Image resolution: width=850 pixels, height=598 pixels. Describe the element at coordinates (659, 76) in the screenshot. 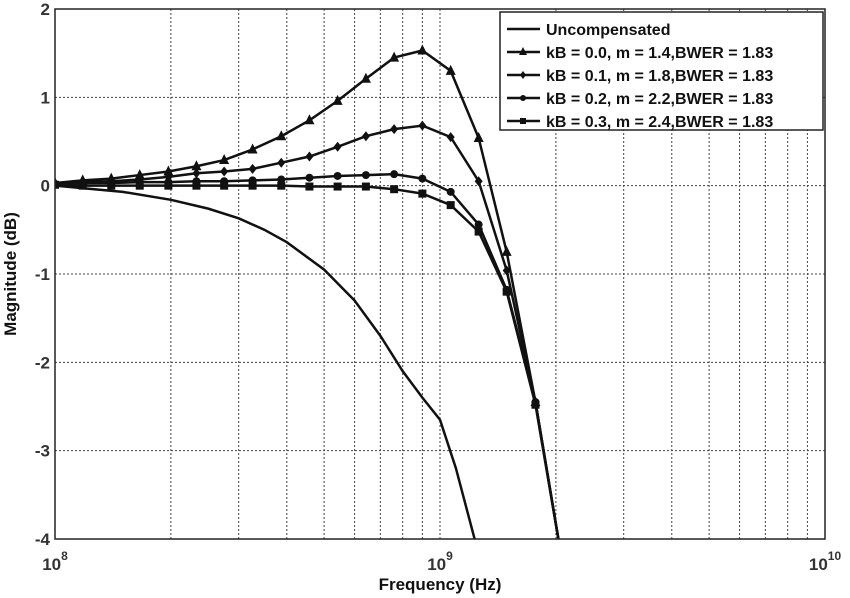

I see `legend-entry: kB = 0.1, m = 1.8,BWER = 1.83` at that location.